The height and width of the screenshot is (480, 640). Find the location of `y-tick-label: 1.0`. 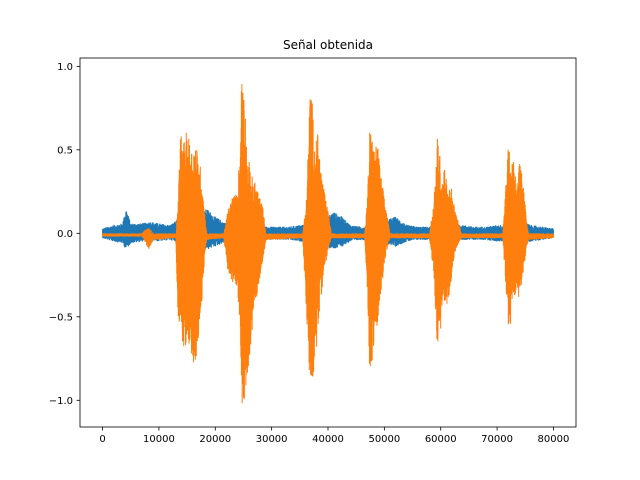

y-tick-label: 1.0 is located at coordinates (65, 67).